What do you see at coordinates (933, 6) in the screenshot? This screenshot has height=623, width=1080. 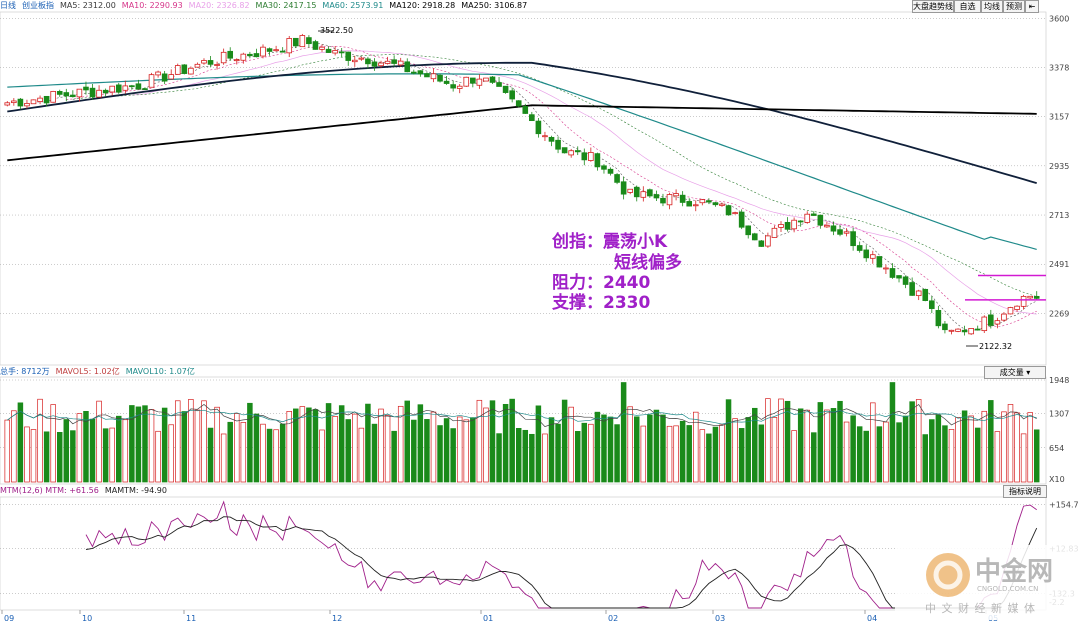 I see `trend-line-button: 大盘趋势线` at bounding box center [933, 6].